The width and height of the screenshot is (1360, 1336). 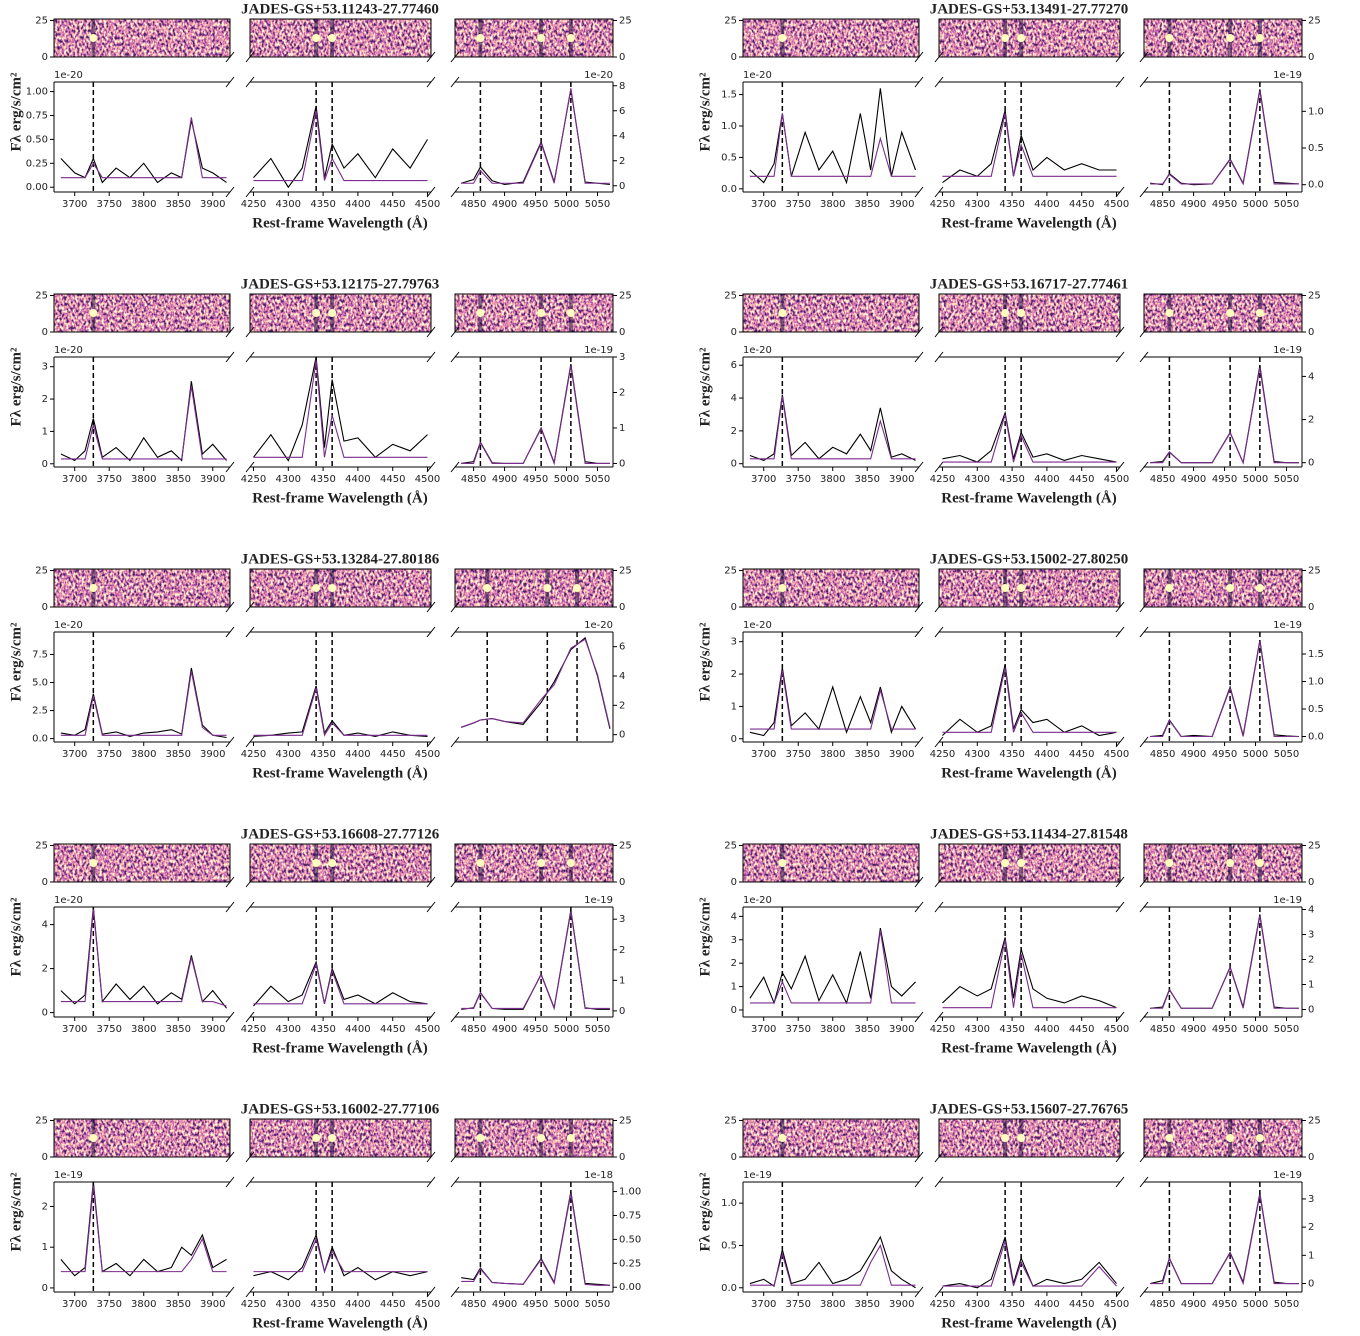 What do you see at coordinates (392, 479) in the screenshot?
I see `x-tick-label: 4450` at bounding box center [392, 479].